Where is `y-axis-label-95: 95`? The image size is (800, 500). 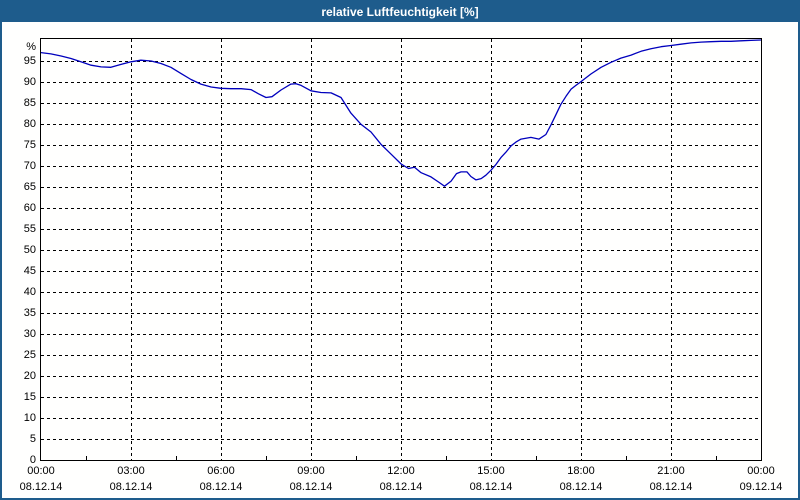
y-axis-label-95: 95 is located at coordinates (29, 60).